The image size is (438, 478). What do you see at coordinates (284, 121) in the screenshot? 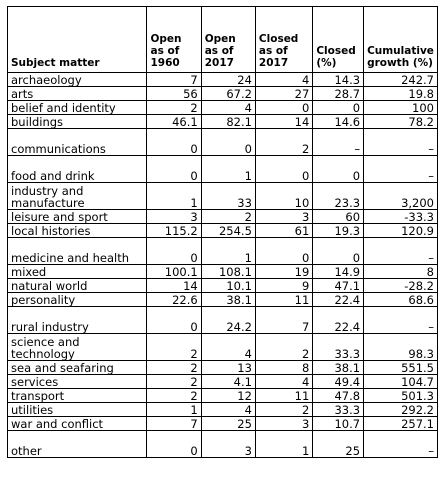
I see `cell-closed-2017: 14` at bounding box center [284, 121].